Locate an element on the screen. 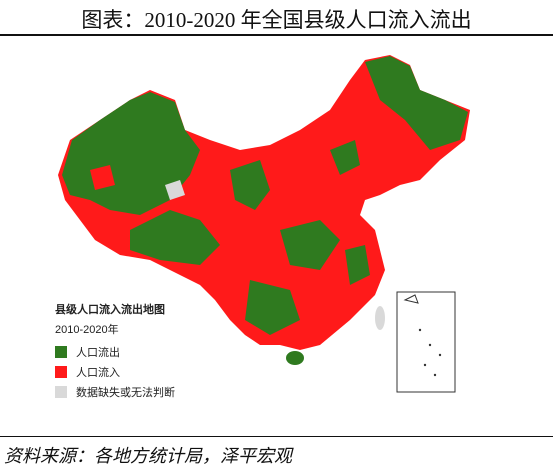  legend-label: 人口流出 is located at coordinates (98, 352).